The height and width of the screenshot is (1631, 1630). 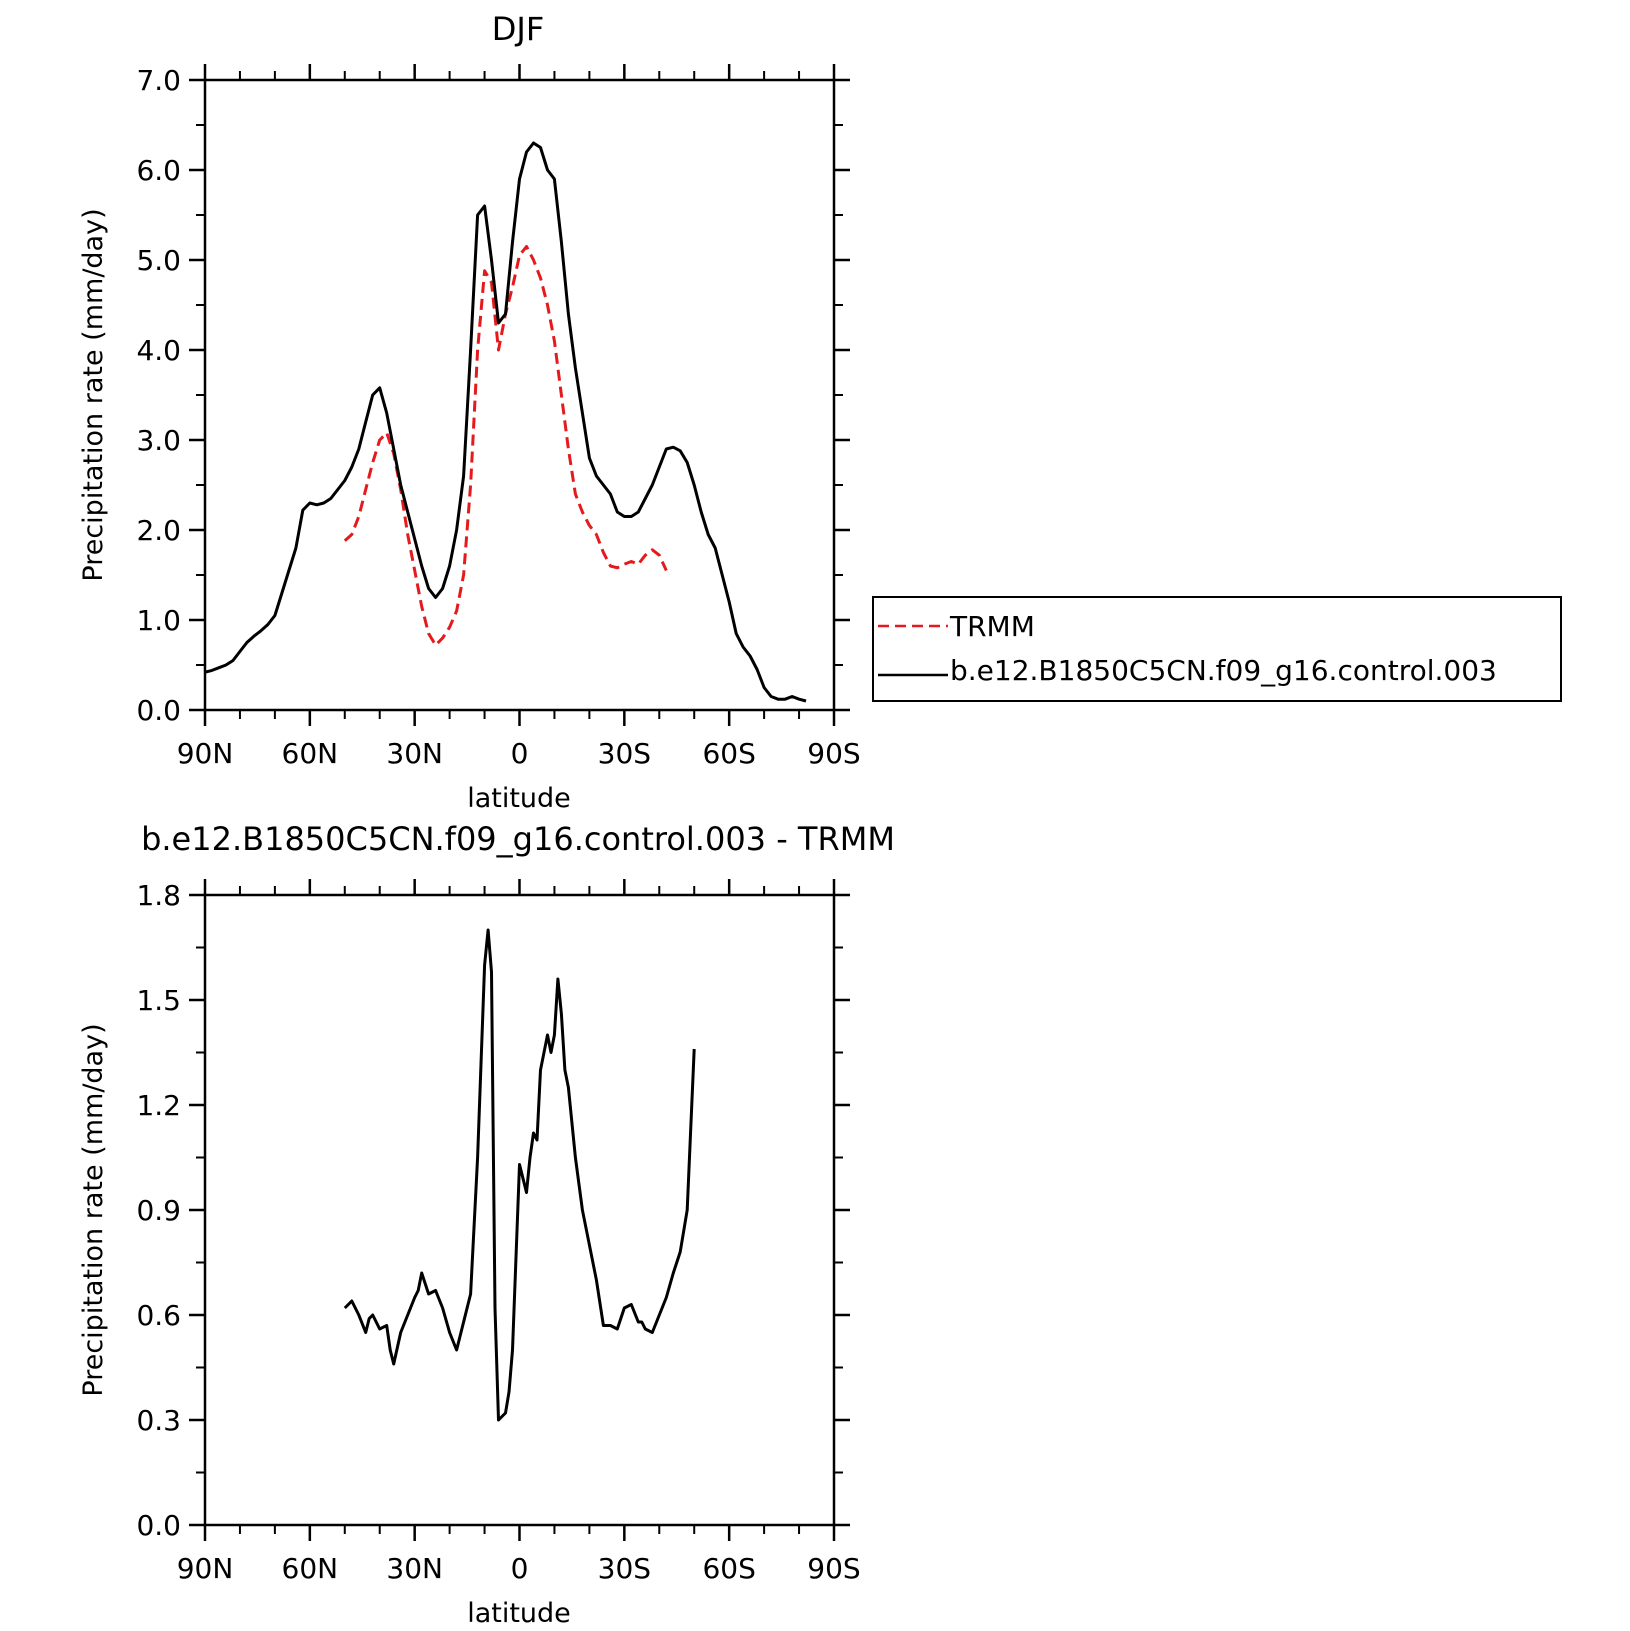 I want to click on series-lines-top, so click(x=505, y=422).